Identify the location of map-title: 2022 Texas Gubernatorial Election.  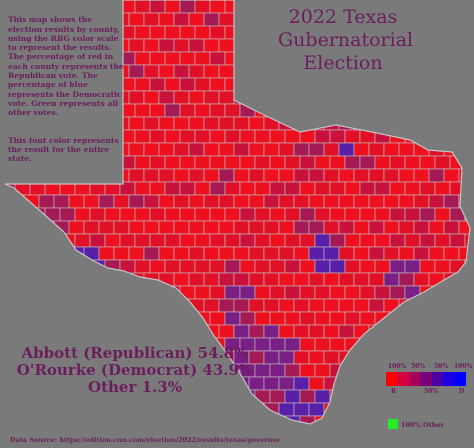
(345, 40).